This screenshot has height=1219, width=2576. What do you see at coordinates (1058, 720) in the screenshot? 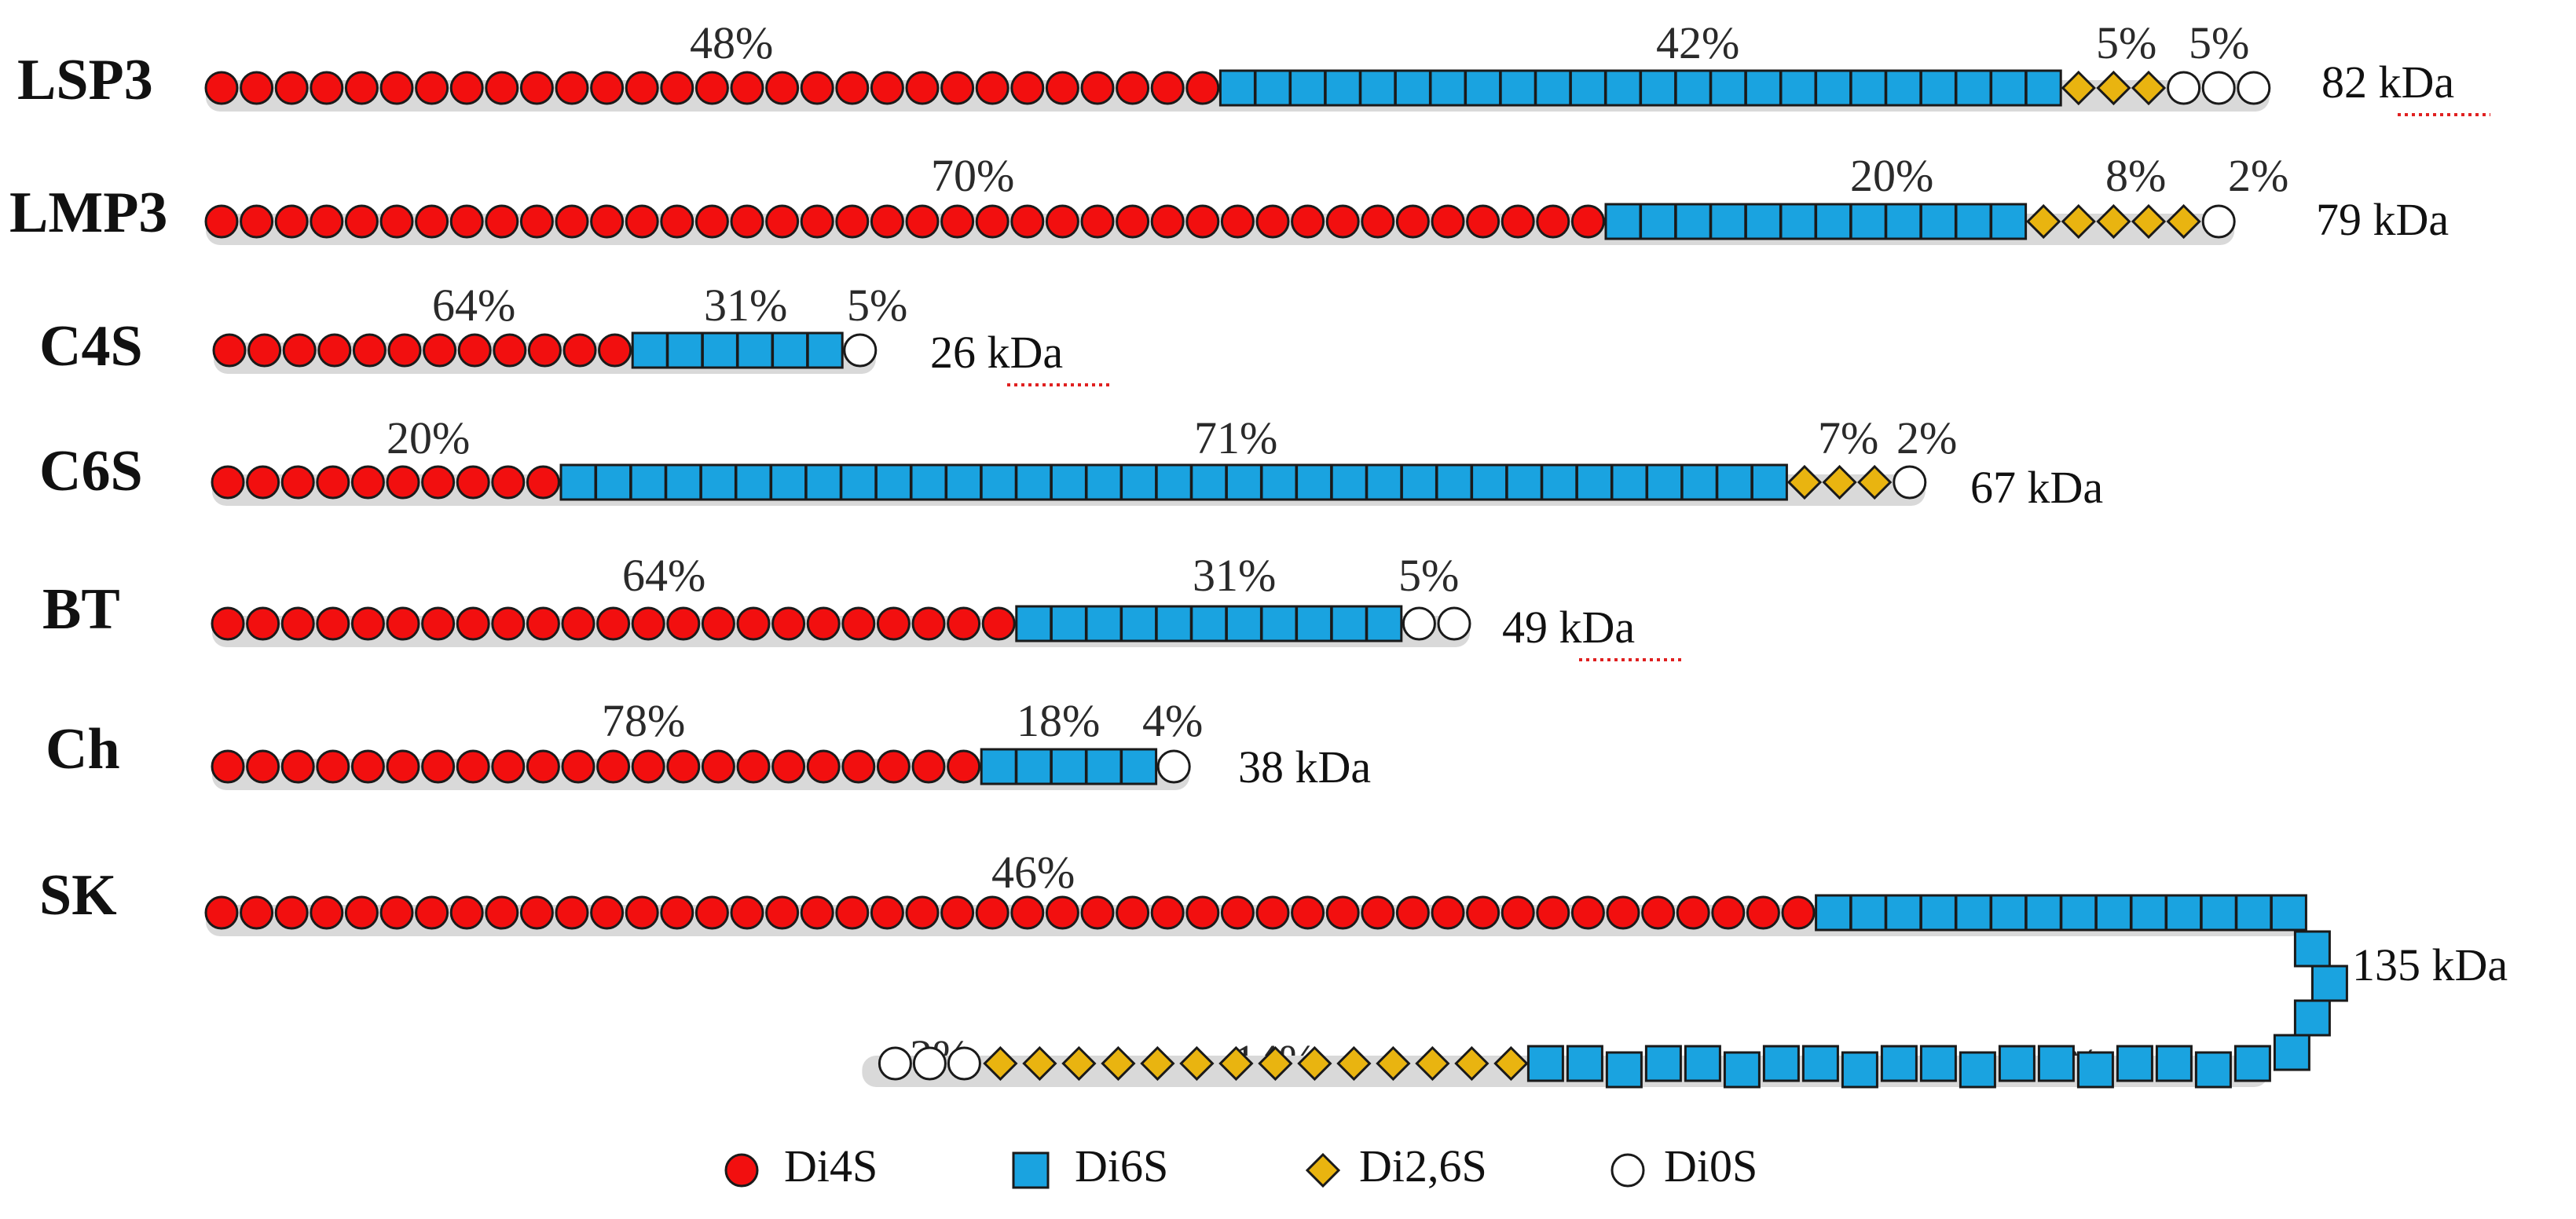
I see `percent-label-ch-di6s: 18%` at bounding box center [1058, 720].